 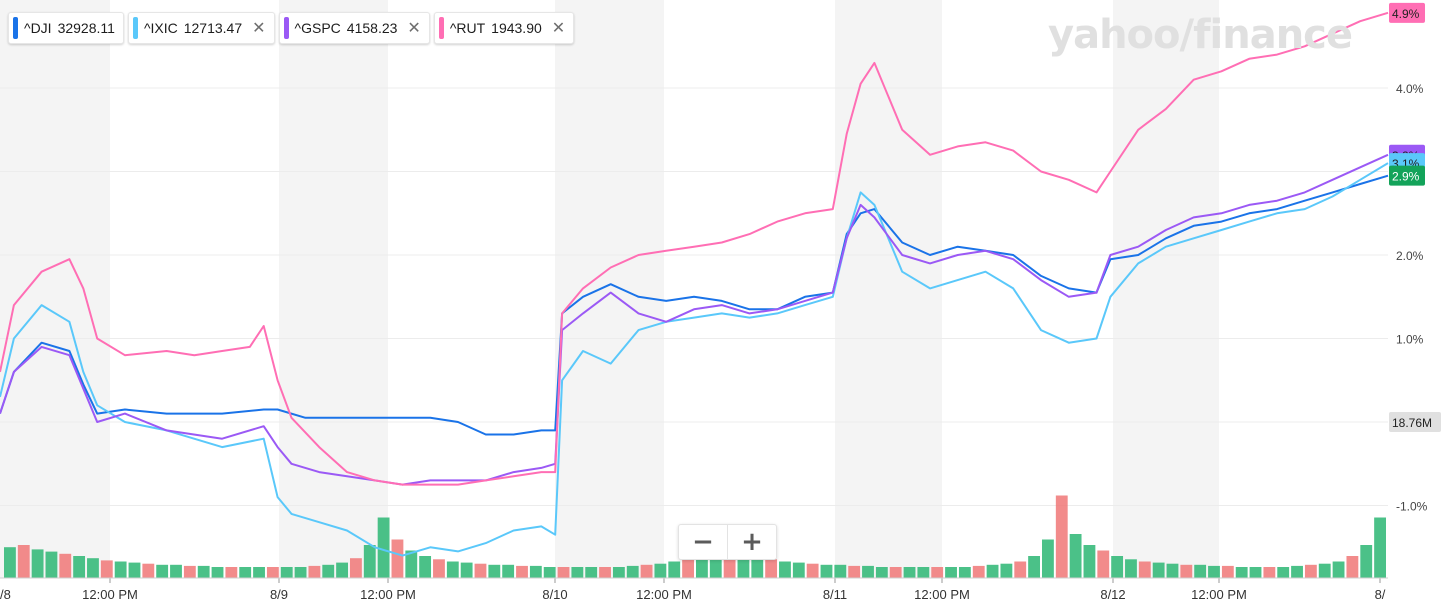 I want to click on end-label-text: 18.76M, so click(x=1412, y=423).